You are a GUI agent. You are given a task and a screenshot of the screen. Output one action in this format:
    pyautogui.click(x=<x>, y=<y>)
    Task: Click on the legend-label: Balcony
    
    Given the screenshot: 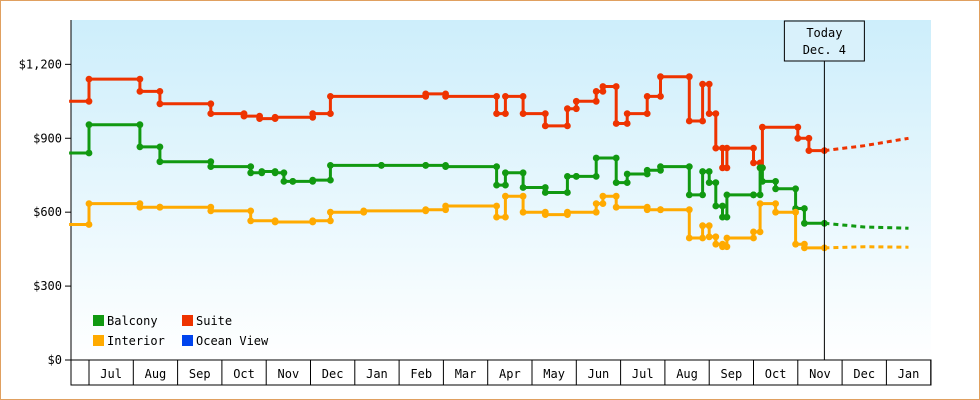 What is the action you would take?
    pyautogui.click(x=132, y=321)
    